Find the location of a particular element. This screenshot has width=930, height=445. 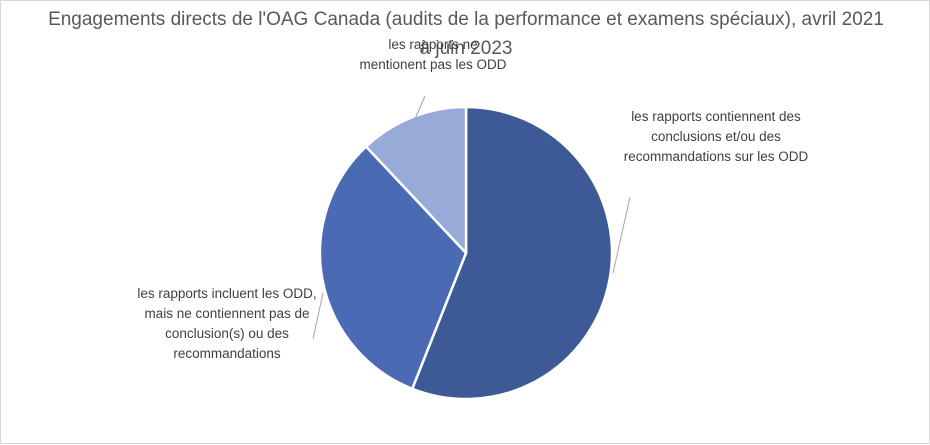

slice-no-odd is located at coordinates (416, 180).